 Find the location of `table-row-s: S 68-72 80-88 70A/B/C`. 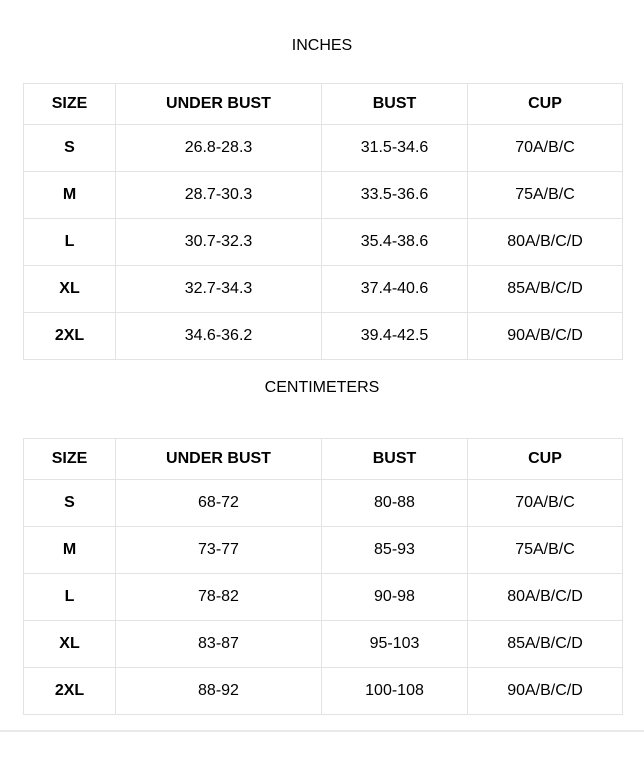

table-row-s: S 68-72 80-88 70A/B/C is located at coordinates (323, 503).